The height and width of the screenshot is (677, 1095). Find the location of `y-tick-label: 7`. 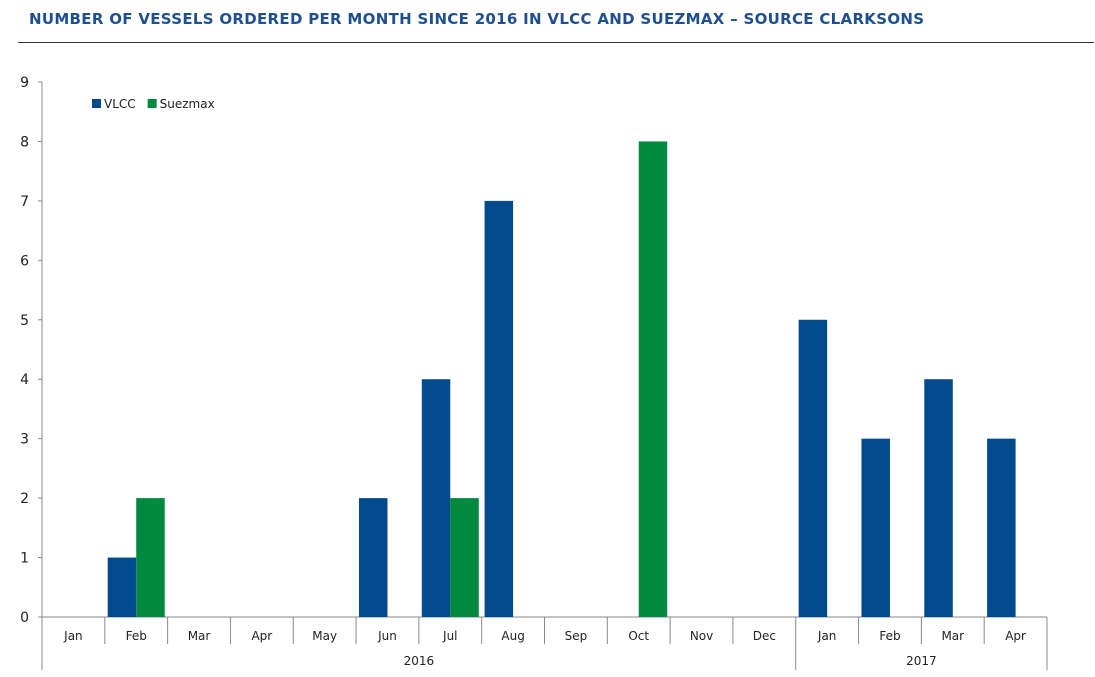

y-tick-label: 7 is located at coordinates (24, 202).